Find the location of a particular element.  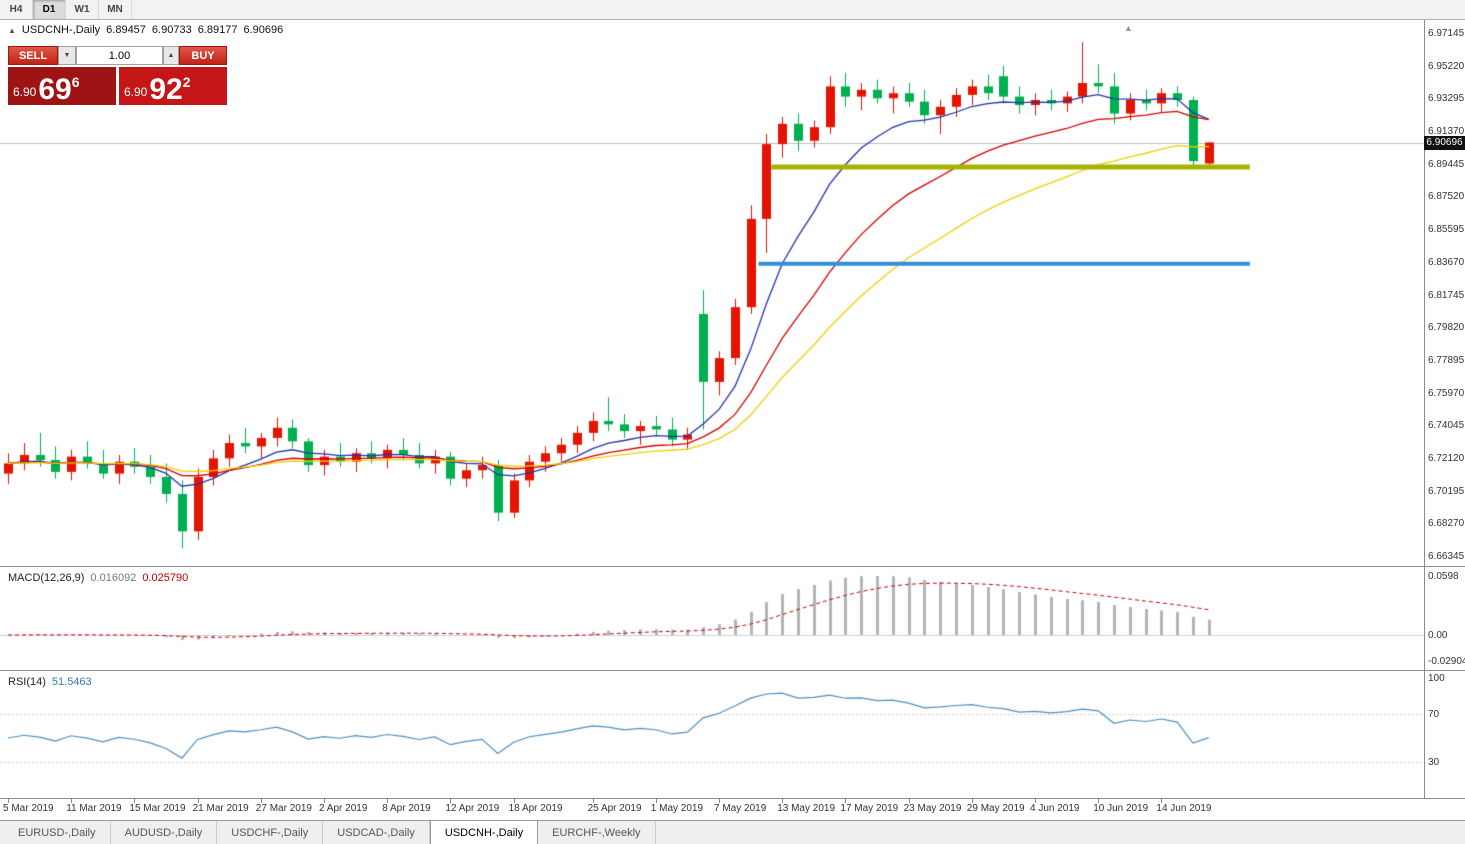

price-axis-label: 6.93295 is located at coordinates (1446, 99).